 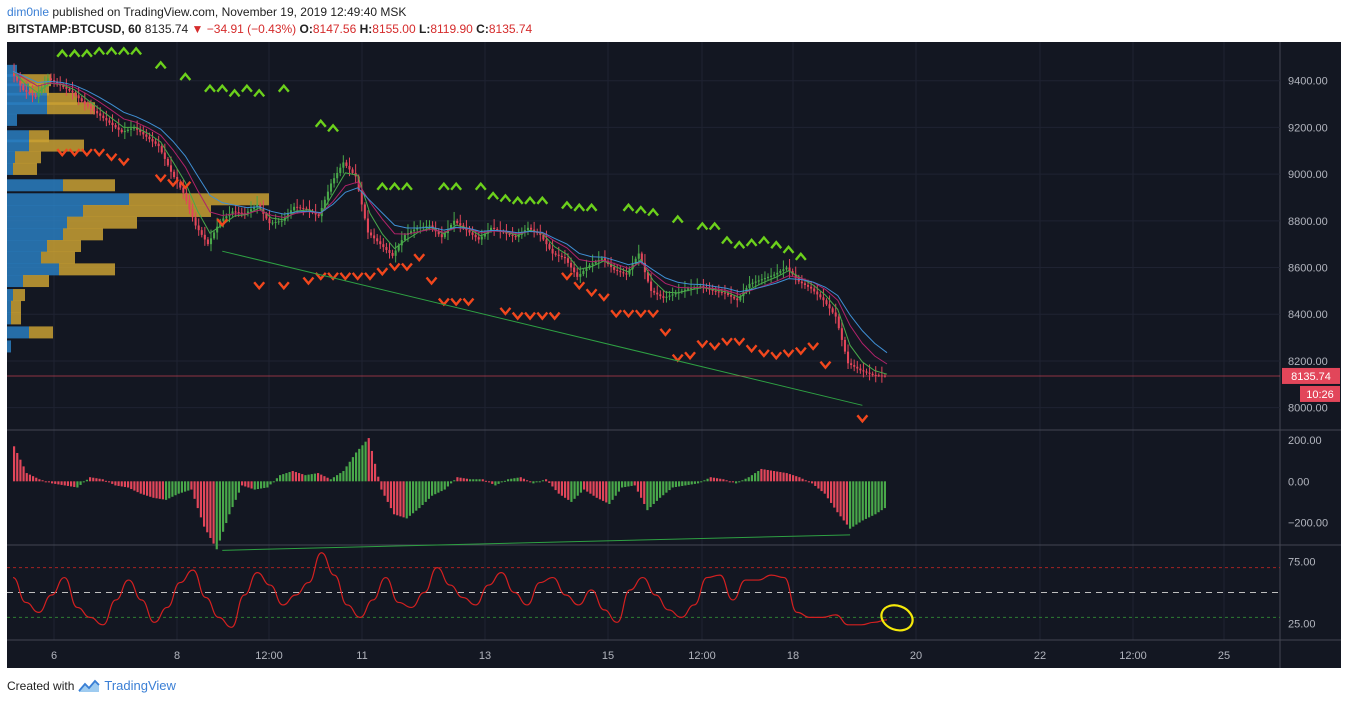 What do you see at coordinates (140, 685) in the screenshot?
I see `tradingview-brand-link: TradingView` at bounding box center [140, 685].